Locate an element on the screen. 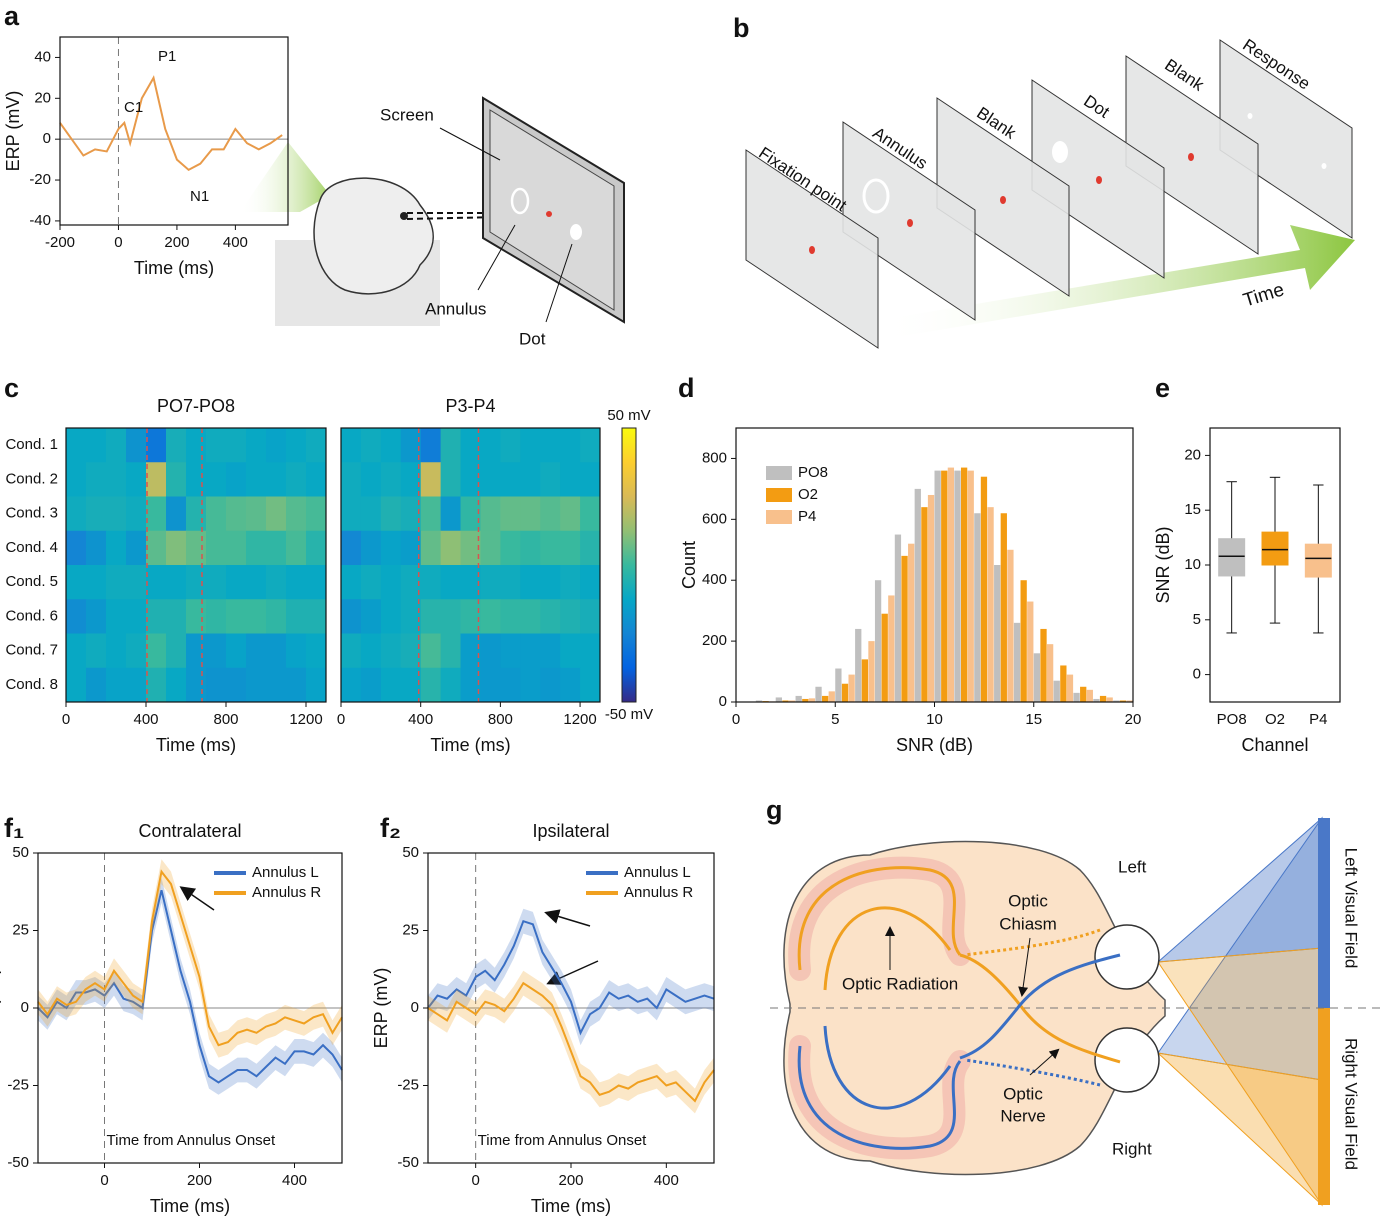 Image resolution: width=1386 pixels, height=1221 pixels. legend-label: O2 is located at coordinates (808, 494).